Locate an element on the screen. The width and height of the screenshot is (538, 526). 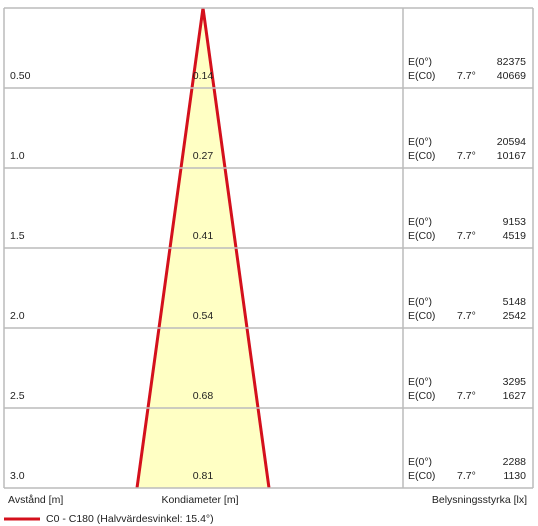
distance: 3.0 is located at coordinates (17, 476).